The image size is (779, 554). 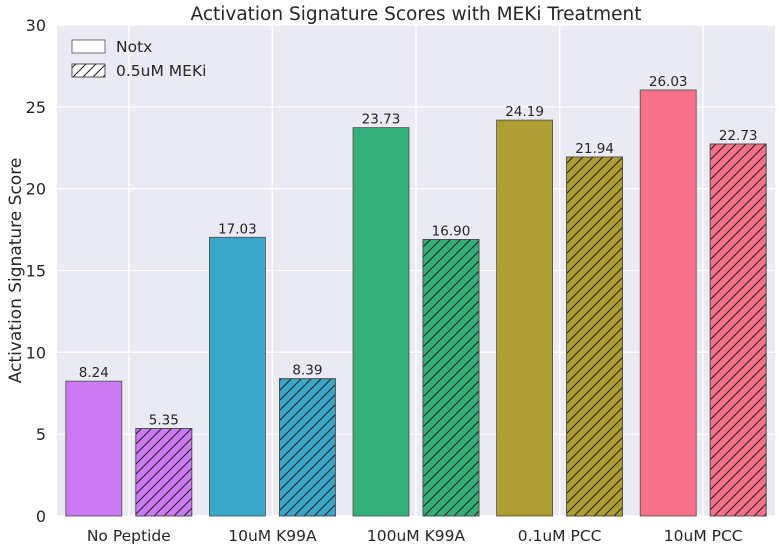 What do you see at coordinates (381, 120) in the screenshot?
I see `bar-value-label: 23.73` at bounding box center [381, 120].